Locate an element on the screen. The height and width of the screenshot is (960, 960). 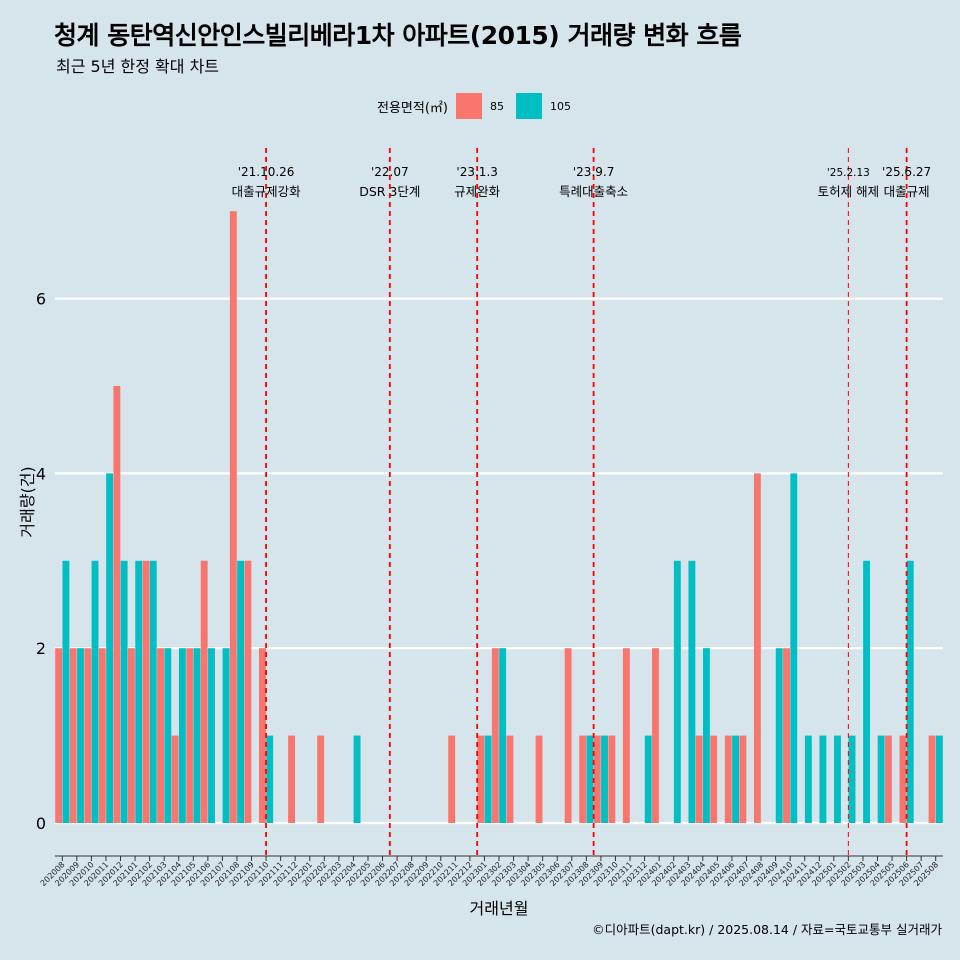
event-label: 특례대출축소 is located at coordinates (593, 191).